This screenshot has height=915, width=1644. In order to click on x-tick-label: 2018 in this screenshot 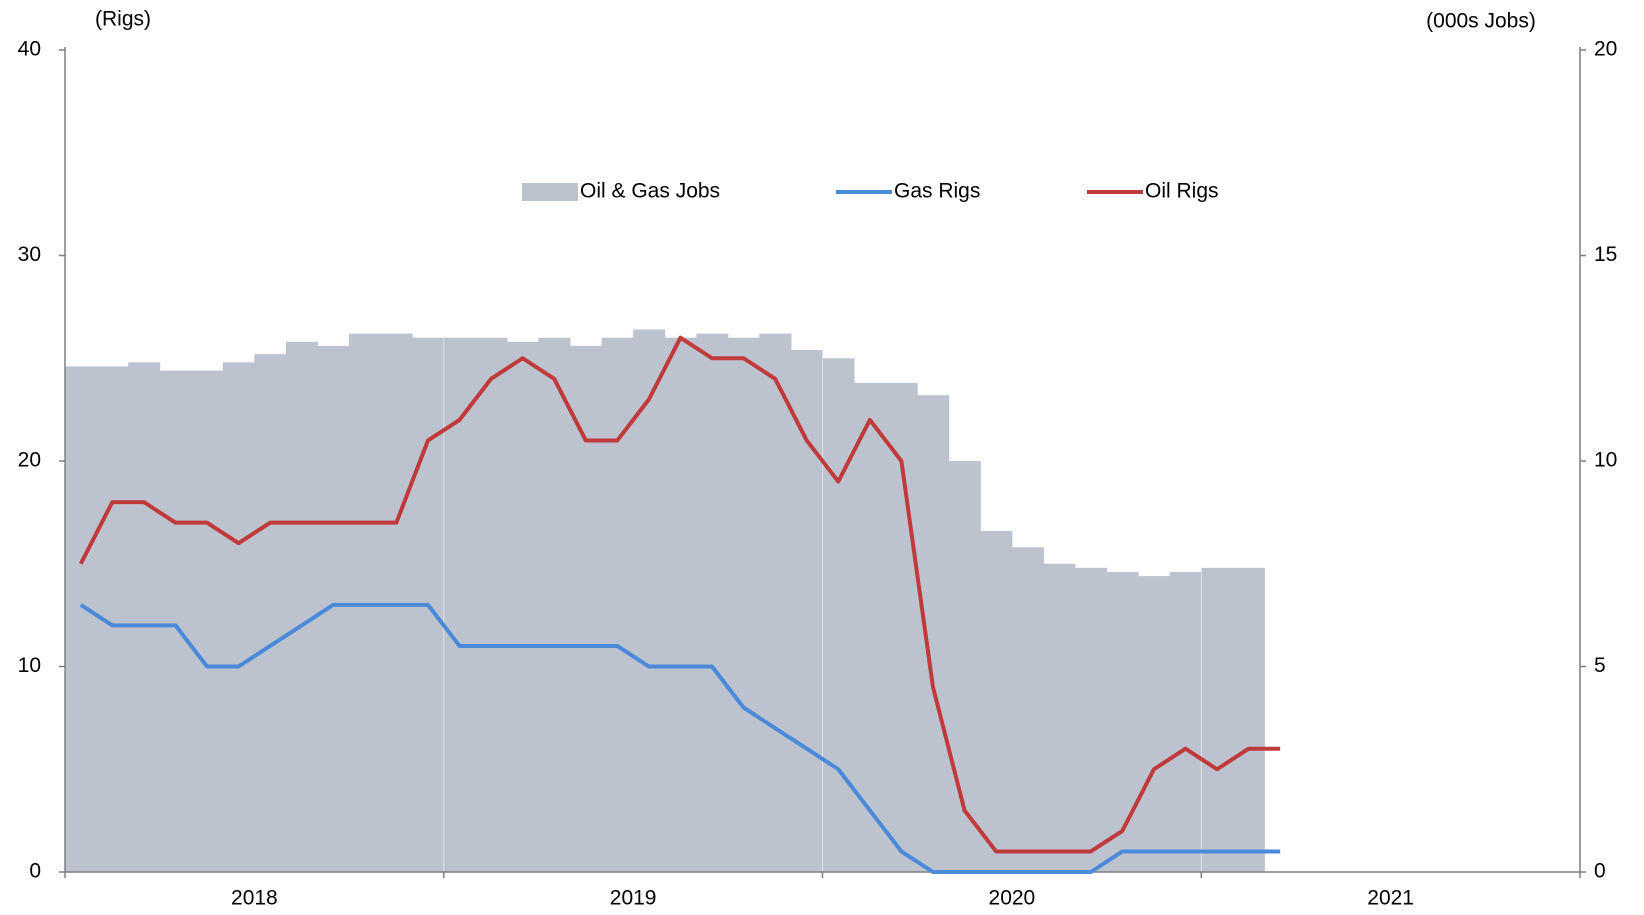, I will do `click(254, 898)`.